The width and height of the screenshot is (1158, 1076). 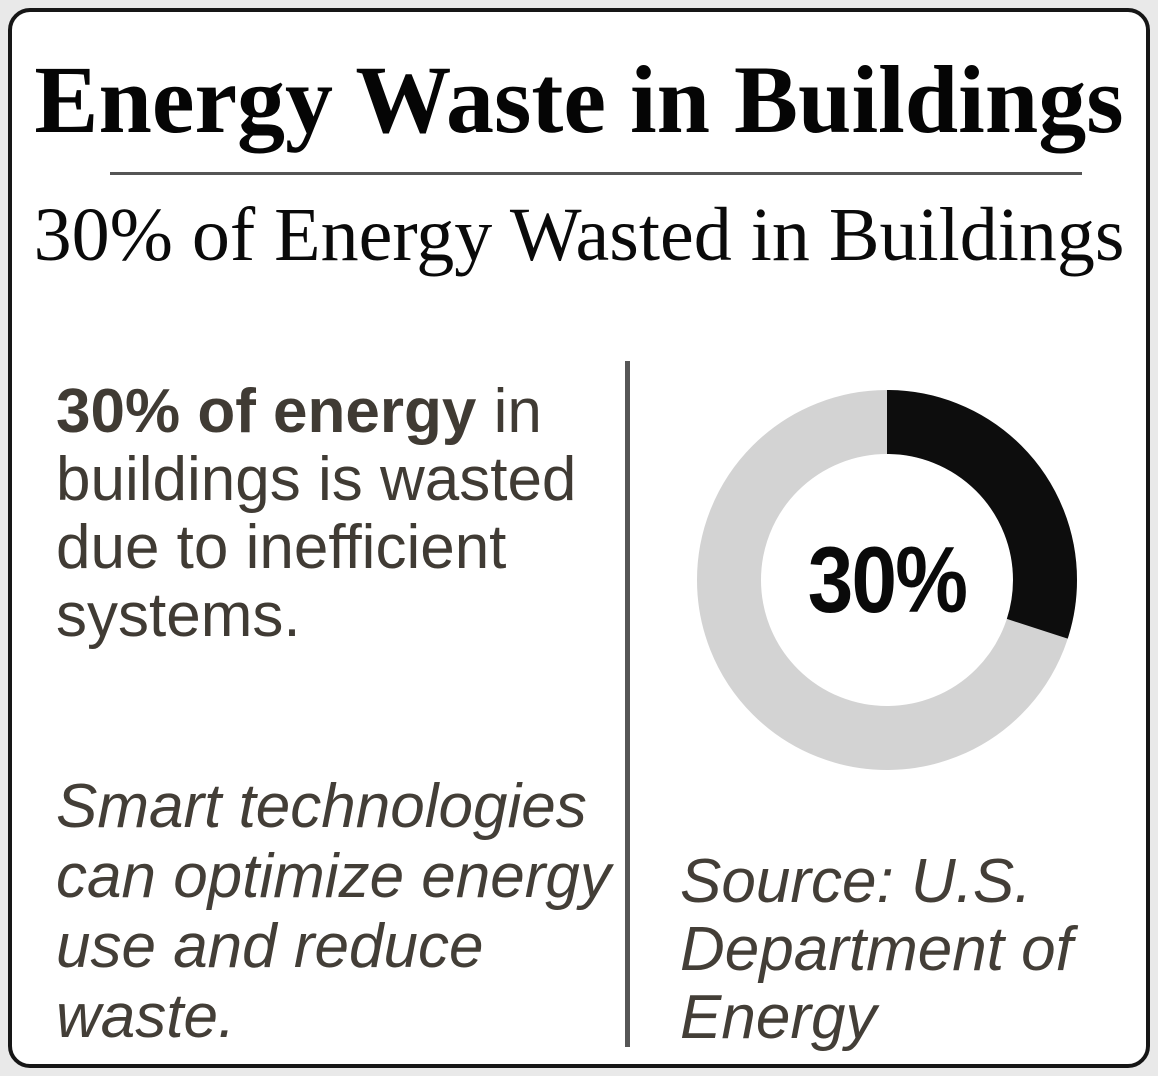 What do you see at coordinates (596, 173) in the screenshot?
I see `title-divider` at bounding box center [596, 173].